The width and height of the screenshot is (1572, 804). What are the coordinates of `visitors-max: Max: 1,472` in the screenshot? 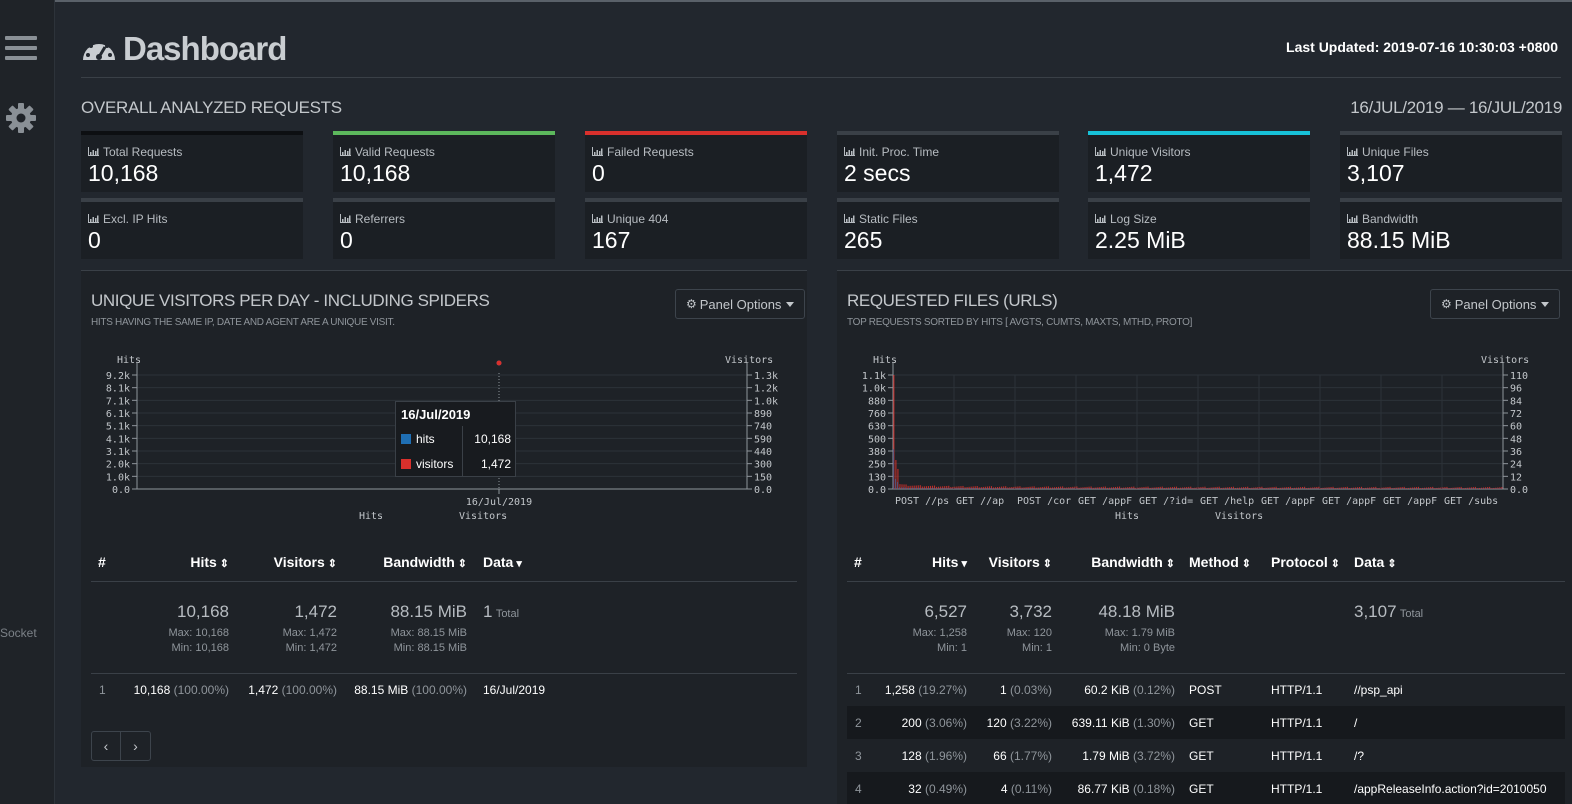 It's located at (309, 632).